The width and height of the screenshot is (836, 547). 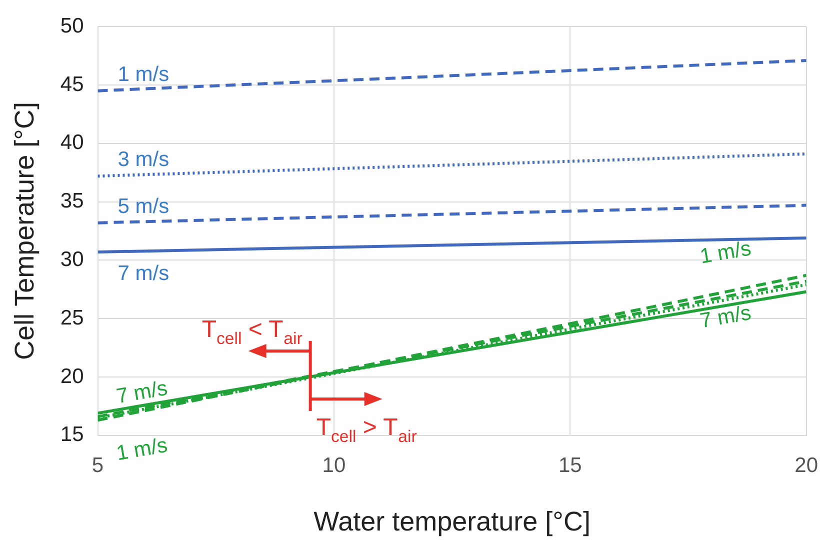 I want to click on series-label: 1 m/s, so click(x=144, y=74).